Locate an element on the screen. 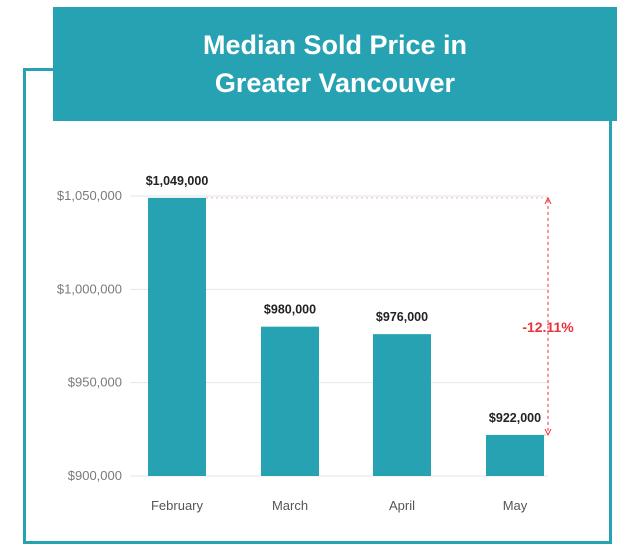 This screenshot has width=640, height=551. y-tick-label-2: $1,000,000 is located at coordinates (89, 288).